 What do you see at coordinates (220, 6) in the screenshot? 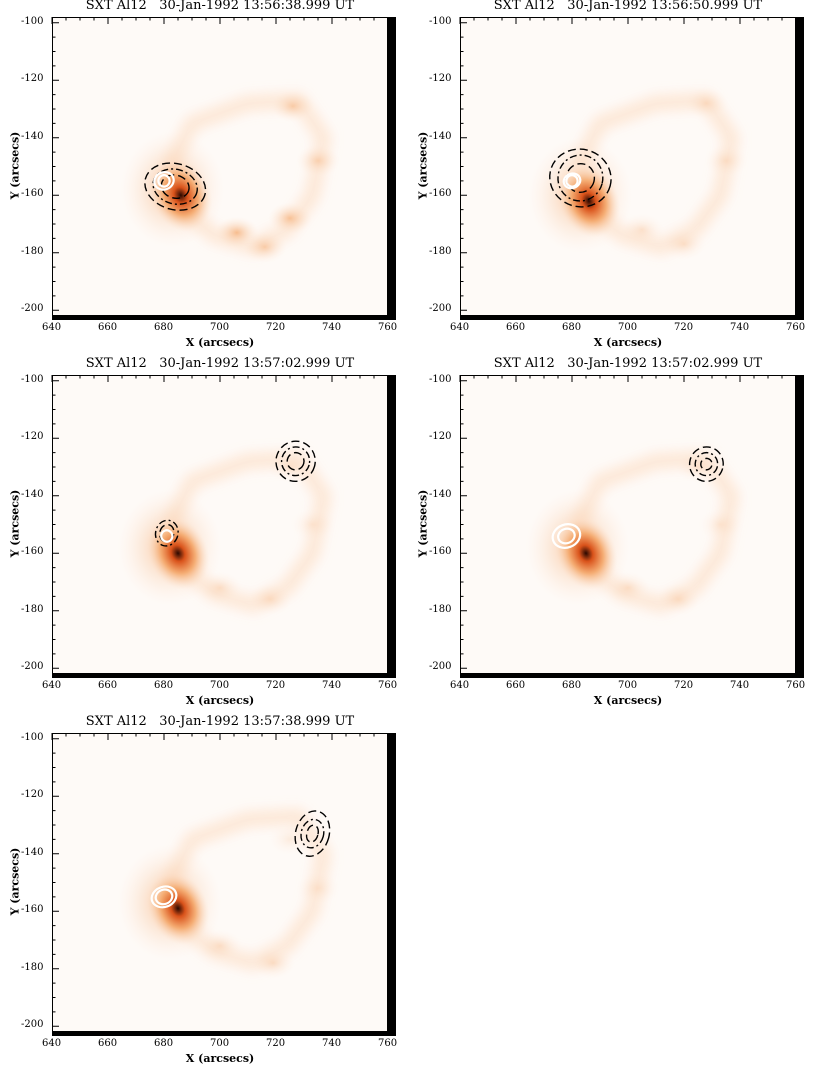
I see `panel-title: SXT Al12 30-Jan-1992 13:56:38.999 UT` at bounding box center [220, 6].